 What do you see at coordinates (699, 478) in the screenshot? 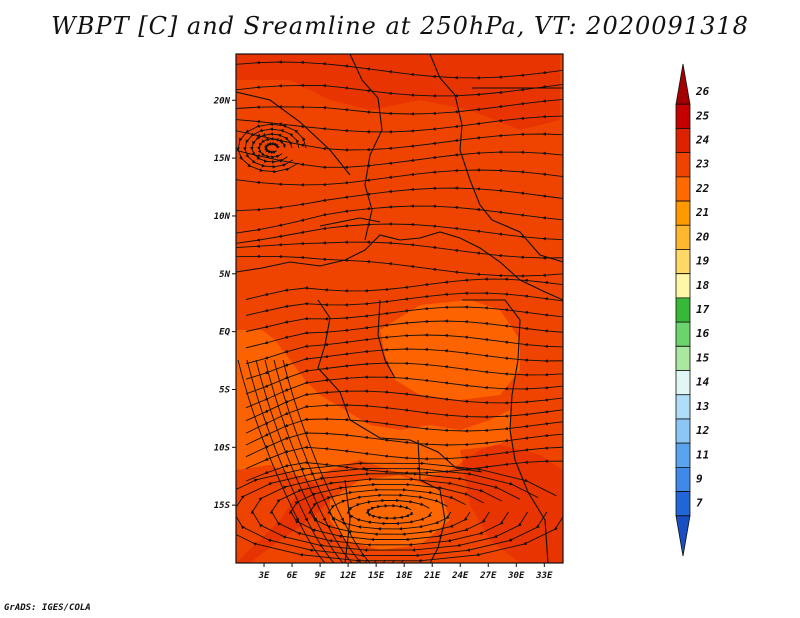
I see `colorbar-label: 9` at bounding box center [699, 478].